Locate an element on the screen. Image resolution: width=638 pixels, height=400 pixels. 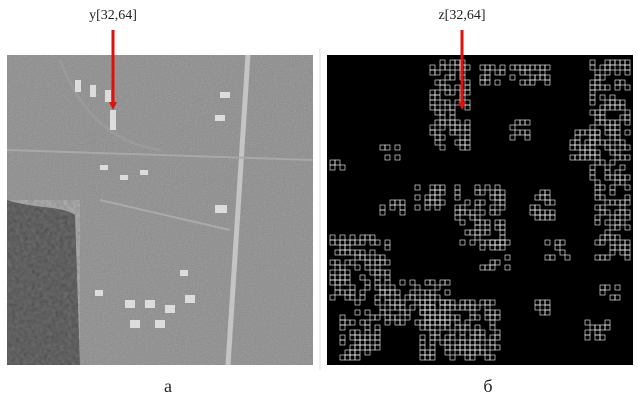
panel-label: y[32,64] is located at coordinates (113, 15).